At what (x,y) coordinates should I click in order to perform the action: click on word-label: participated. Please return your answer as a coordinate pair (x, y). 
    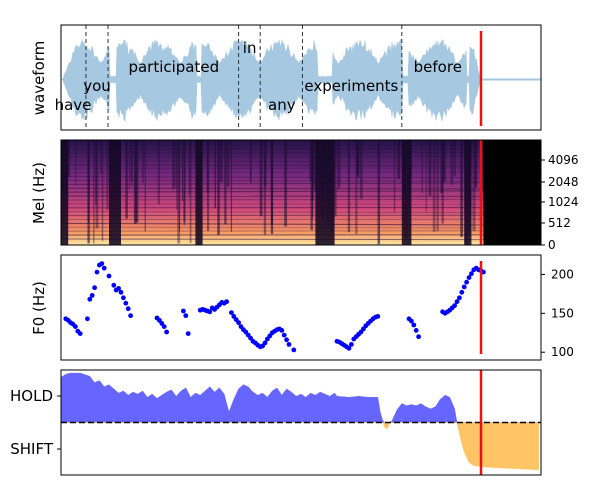
    Looking at the image, I should click on (173, 67).